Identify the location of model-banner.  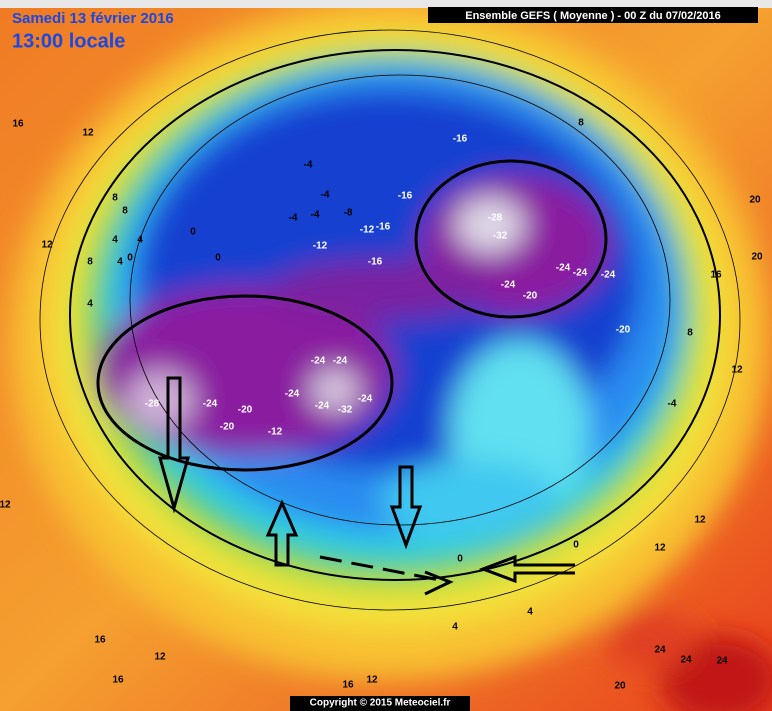
(593, 15).